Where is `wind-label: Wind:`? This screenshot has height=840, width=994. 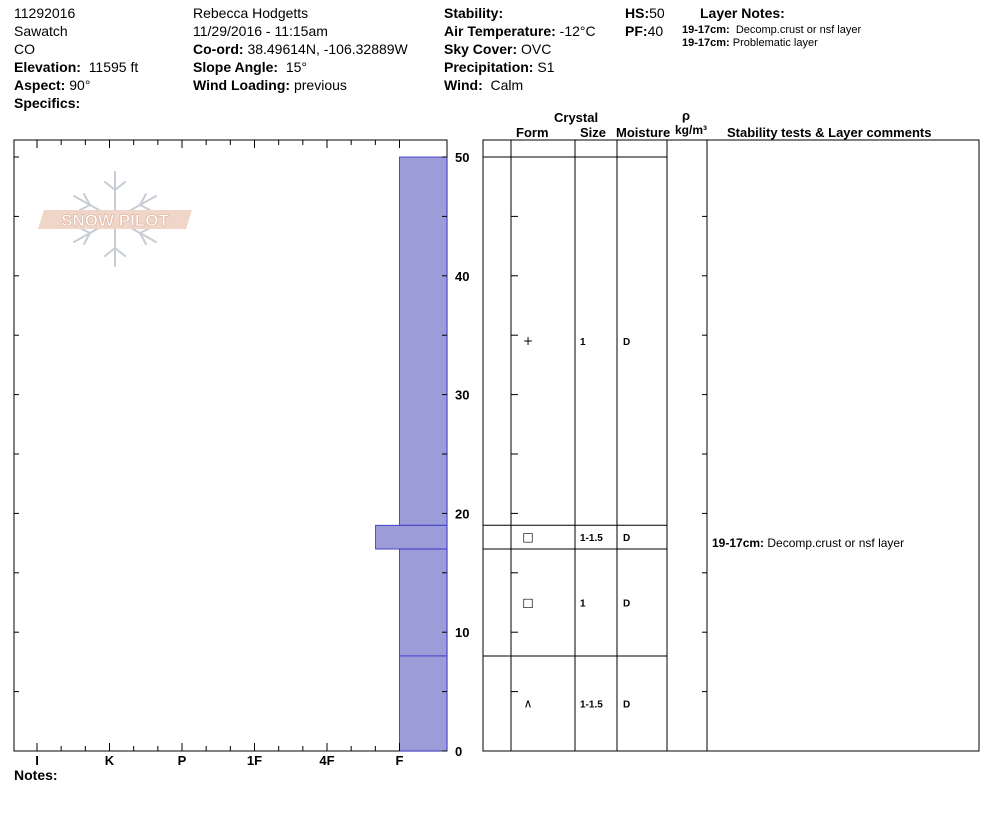
wind-label: Wind: is located at coordinates (463, 85).